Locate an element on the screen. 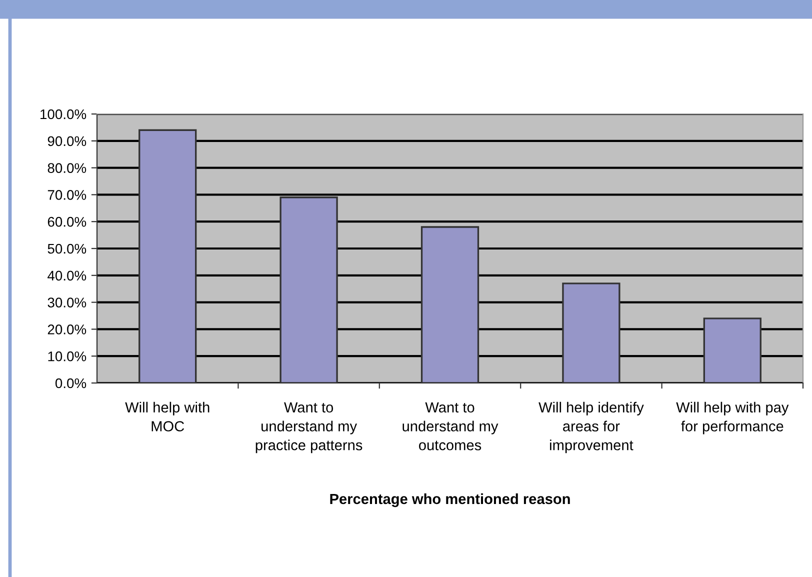 Image resolution: width=812 pixels, height=577 pixels. x-tick-label: Want to understand my outcomes is located at coordinates (450, 426).